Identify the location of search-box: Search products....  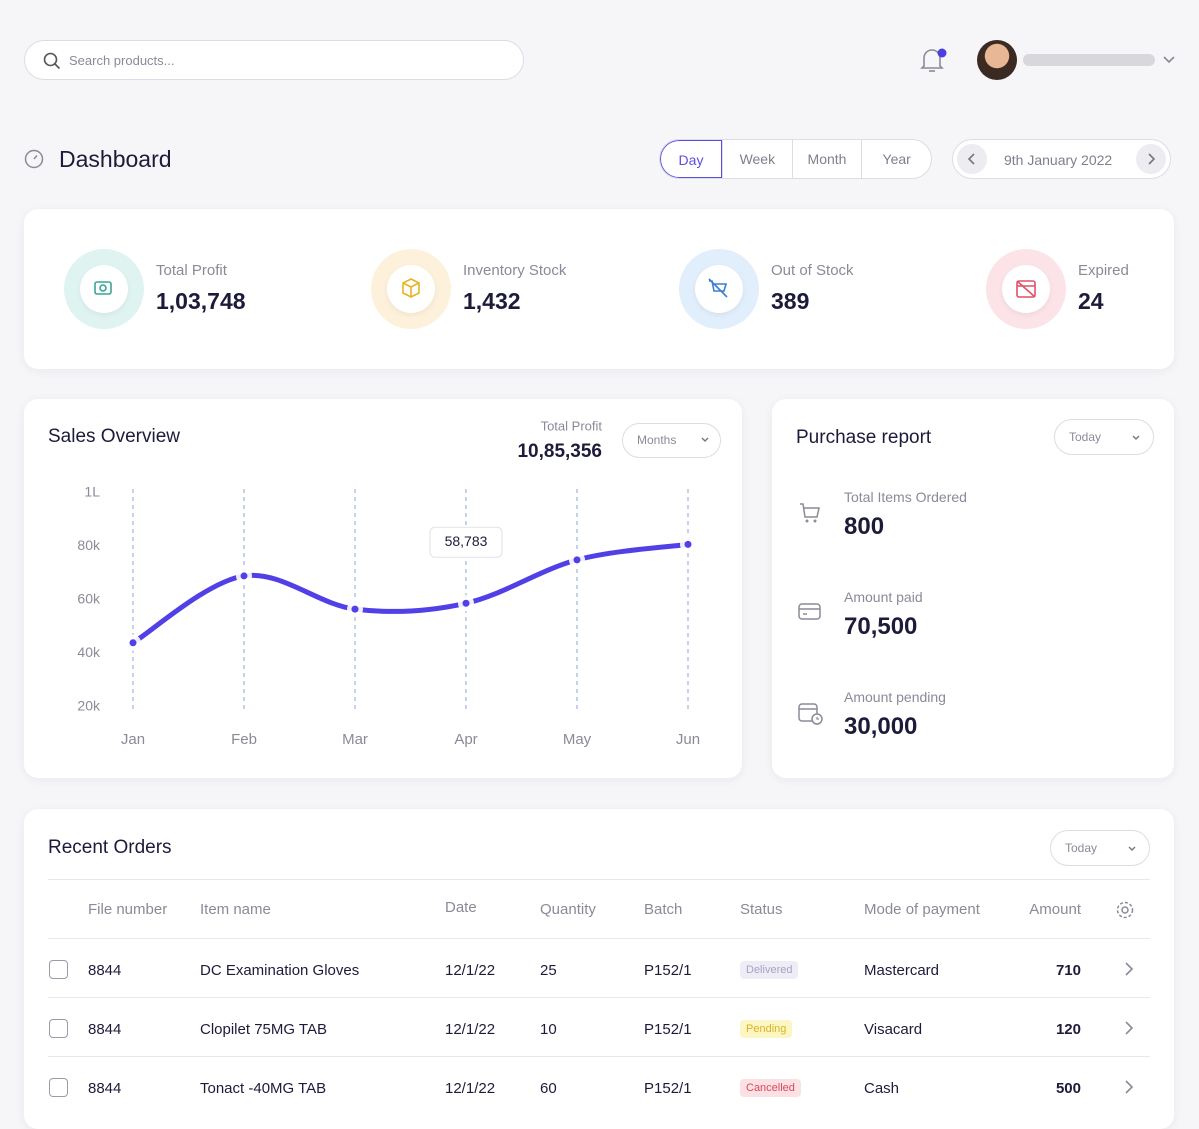
(274, 60).